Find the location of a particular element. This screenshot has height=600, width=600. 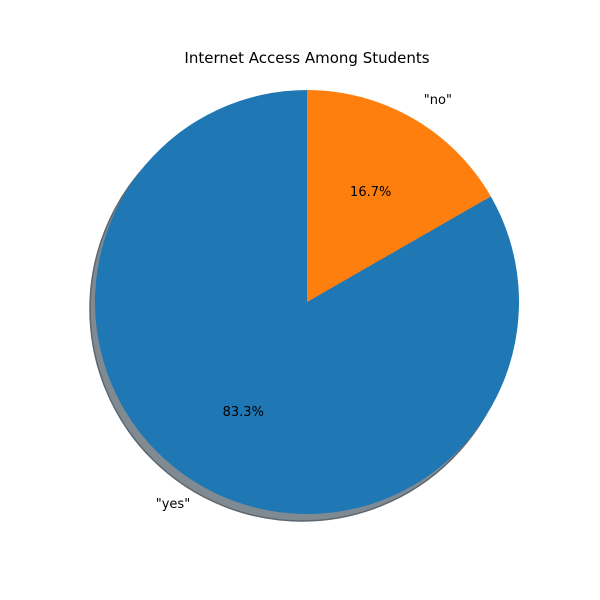

slice-percent-label: 16.7% is located at coordinates (370, 192).